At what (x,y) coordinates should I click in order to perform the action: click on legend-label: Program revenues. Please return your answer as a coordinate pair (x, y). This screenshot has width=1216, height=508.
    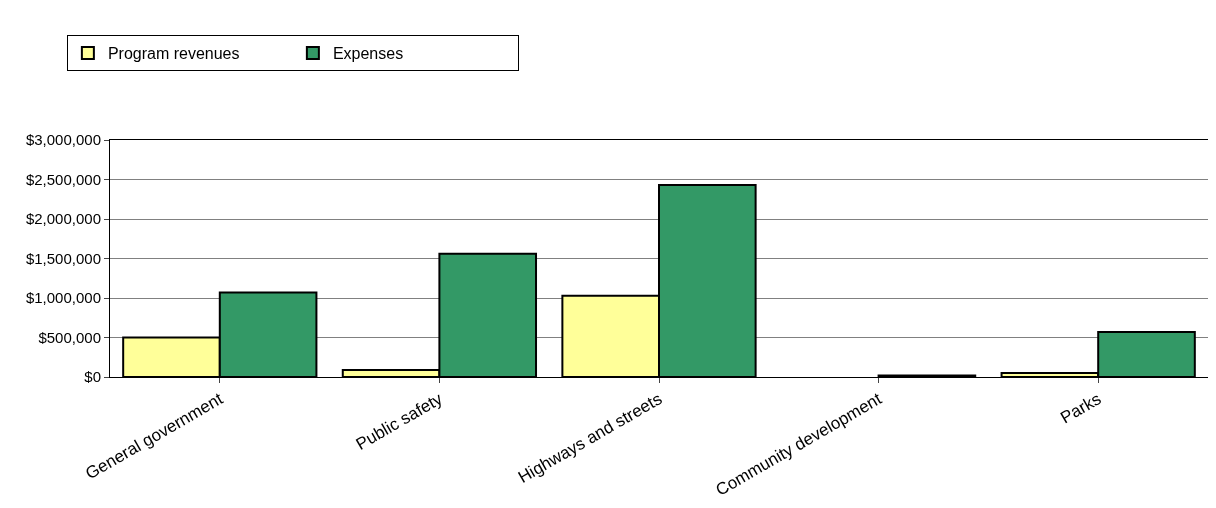
    Looking at the image, I should click on (173, 54).